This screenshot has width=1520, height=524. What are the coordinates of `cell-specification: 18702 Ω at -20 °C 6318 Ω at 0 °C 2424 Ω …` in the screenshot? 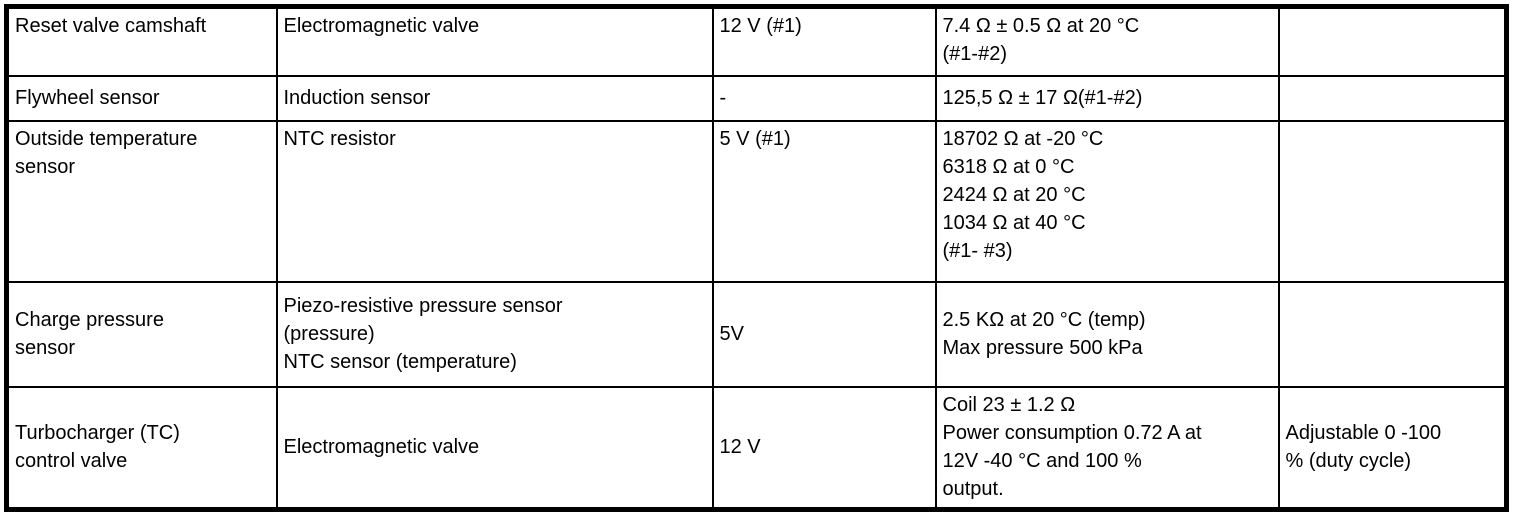 It's located at (1107, 201).